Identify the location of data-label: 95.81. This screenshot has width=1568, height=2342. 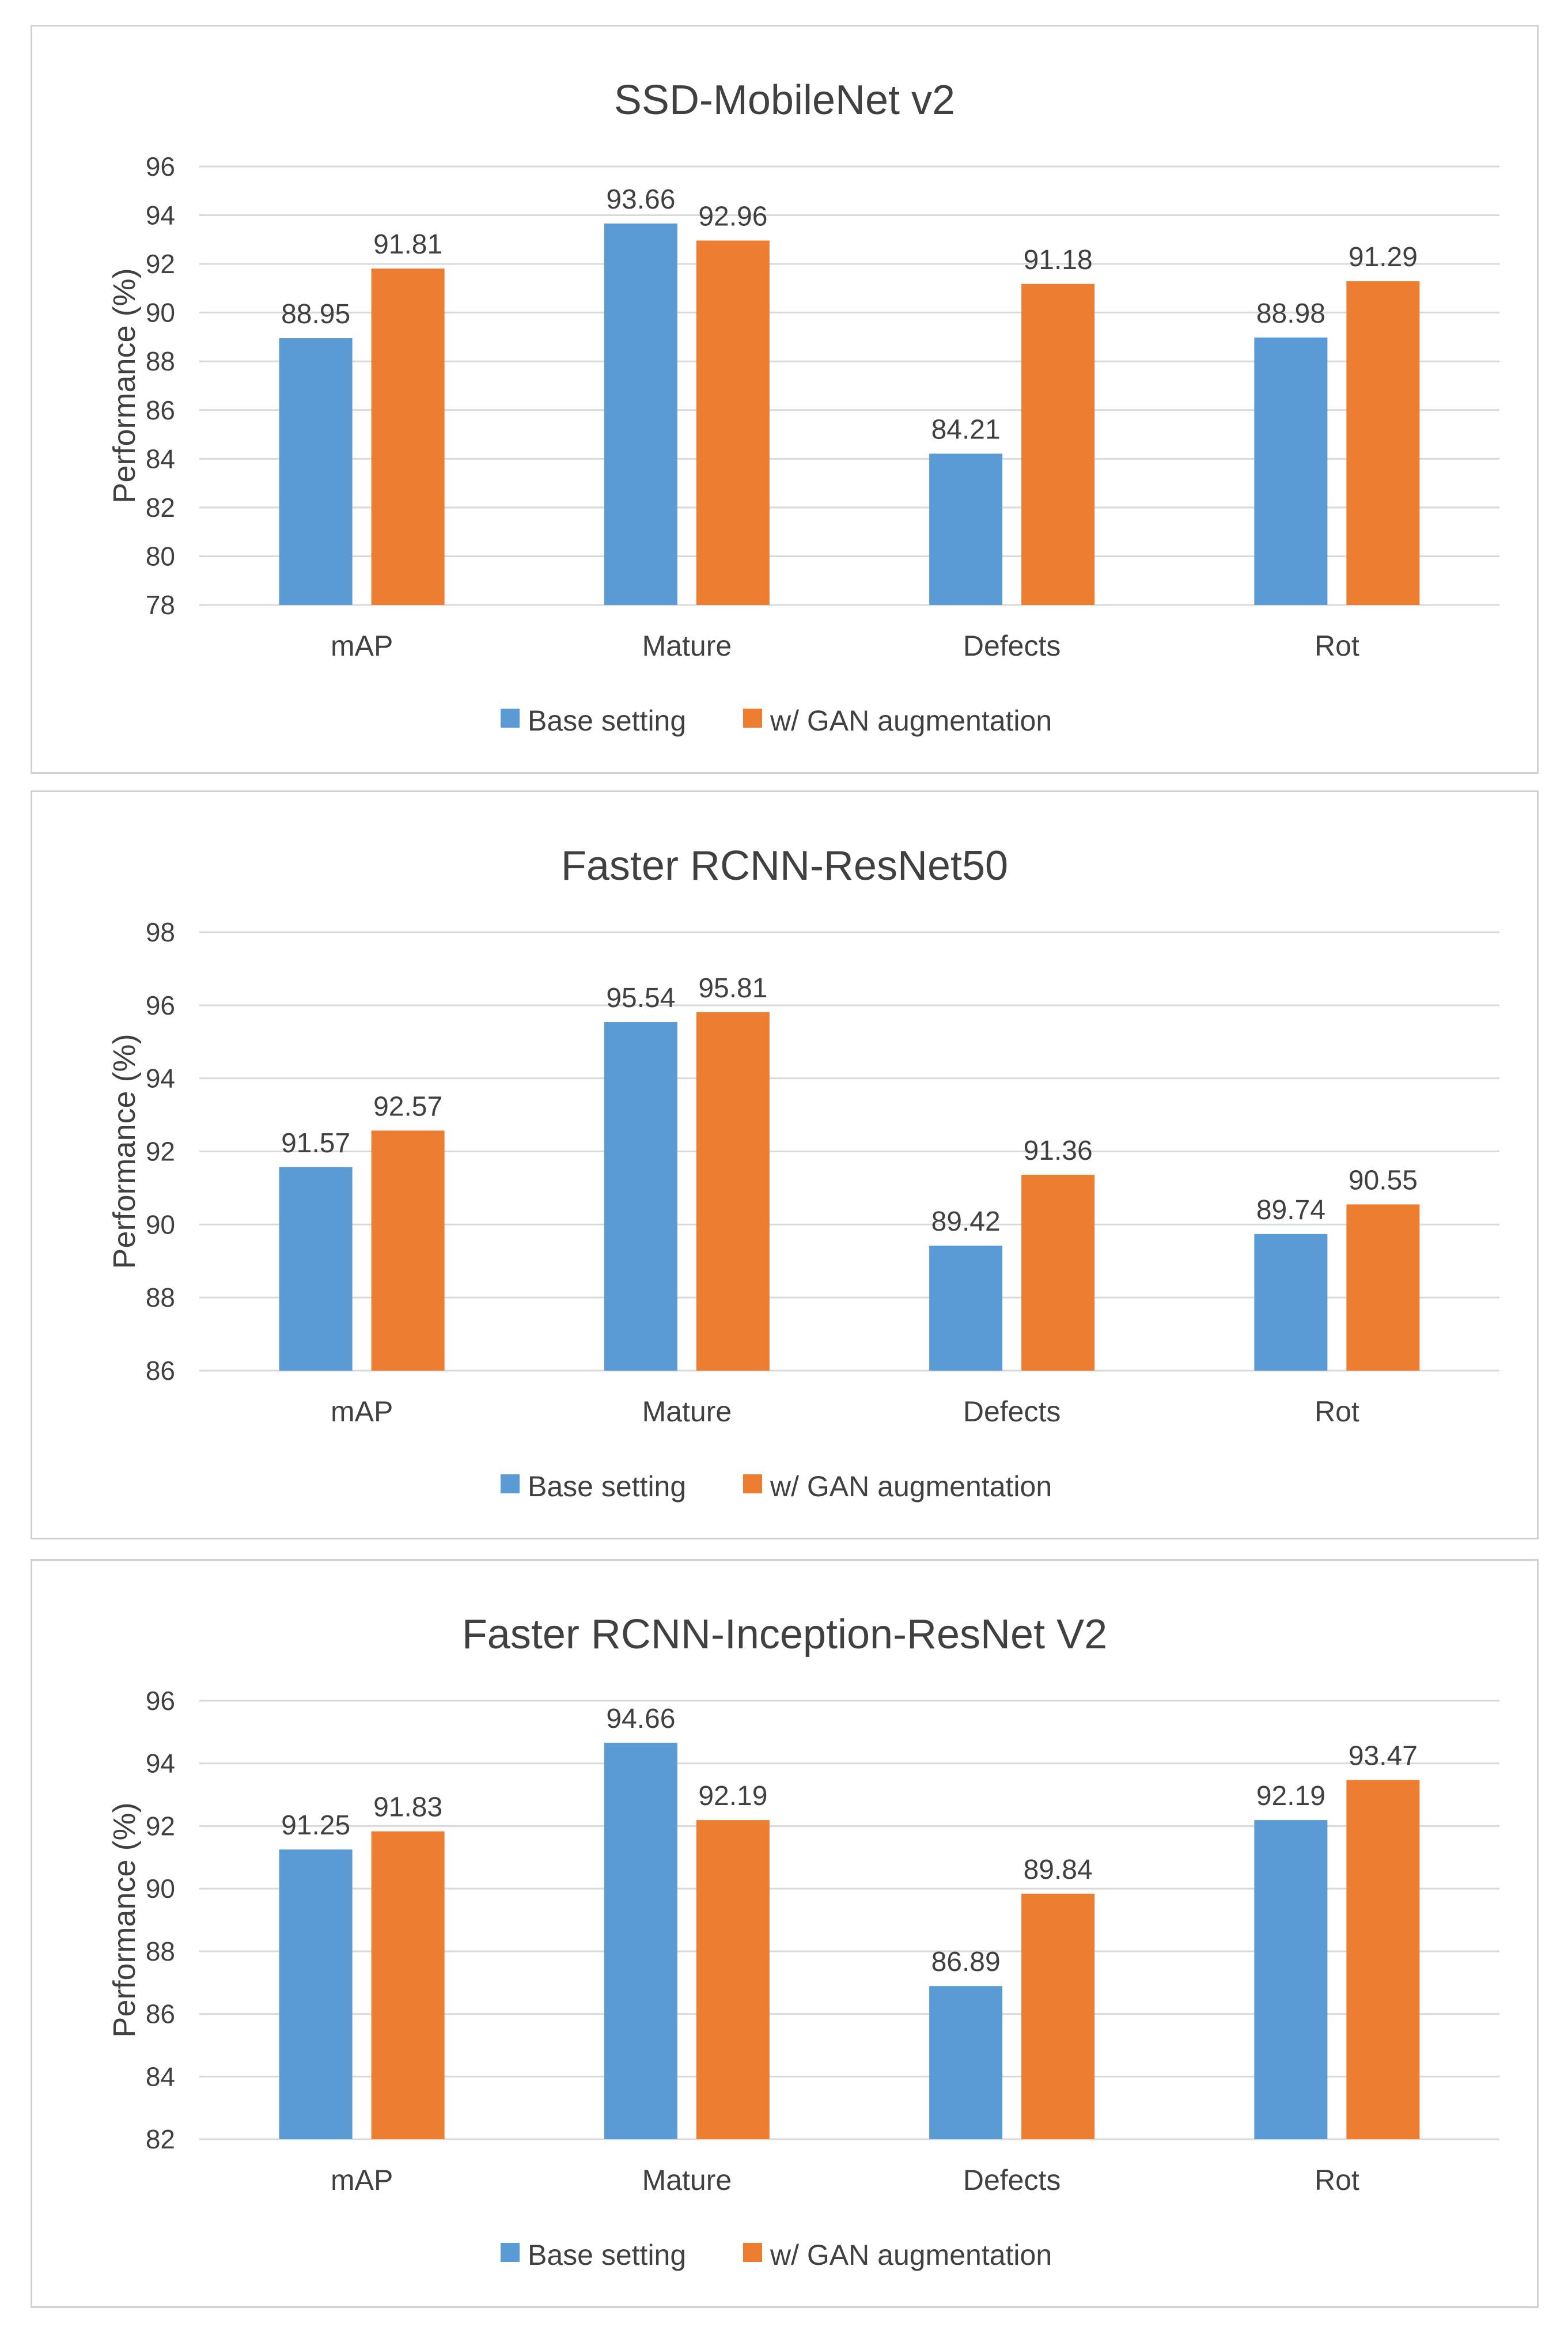
(732, 988).